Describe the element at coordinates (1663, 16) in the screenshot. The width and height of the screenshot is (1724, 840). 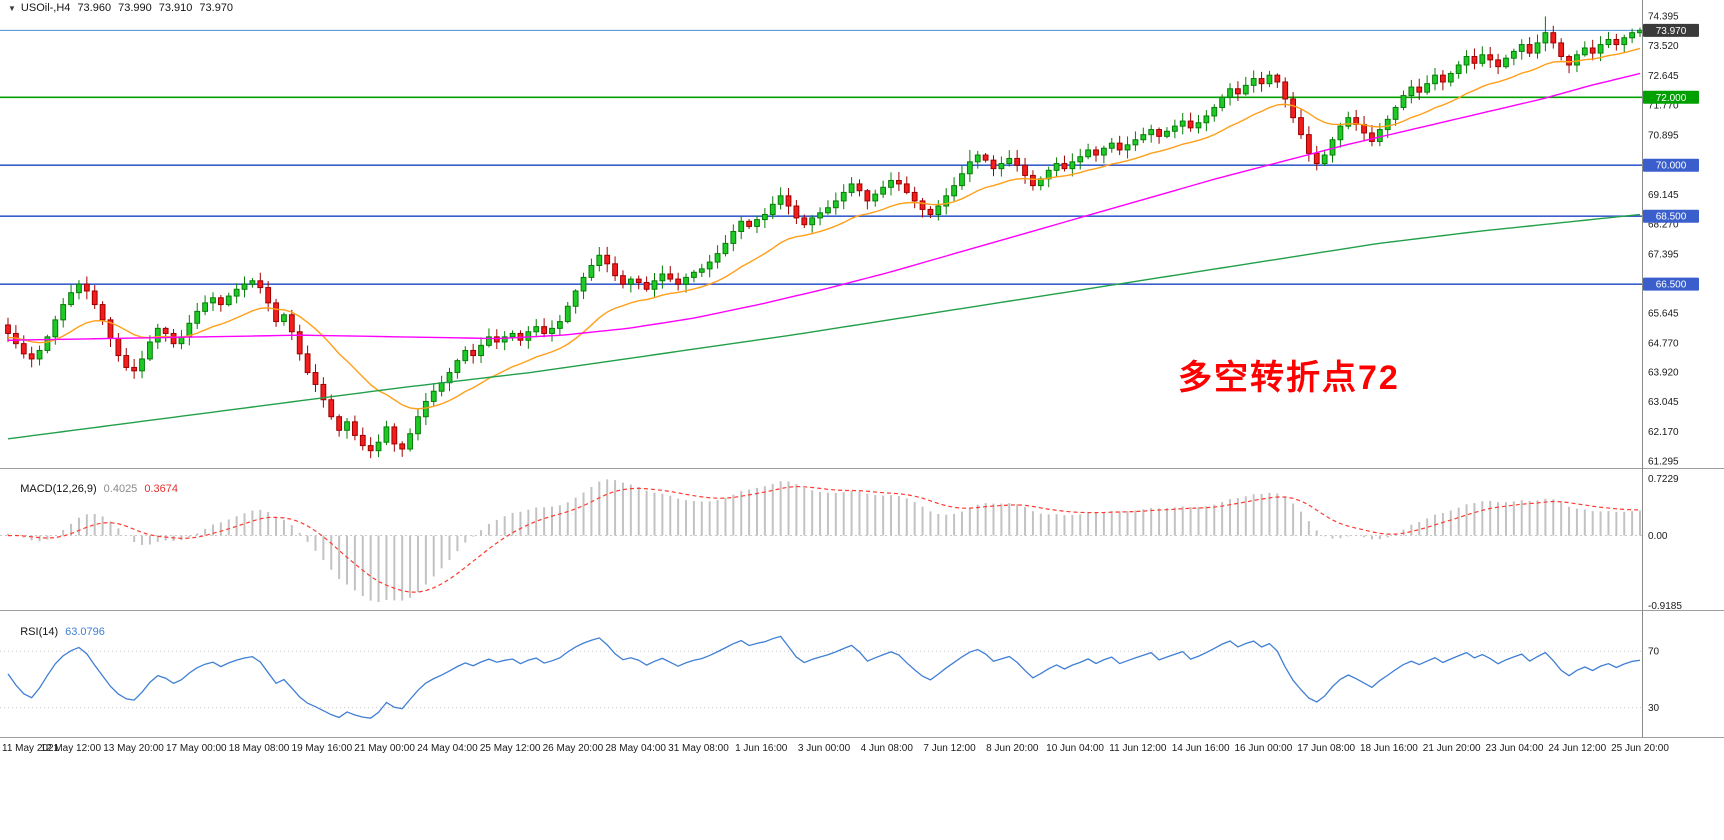
I see `svg-text: 74.395` at that location.